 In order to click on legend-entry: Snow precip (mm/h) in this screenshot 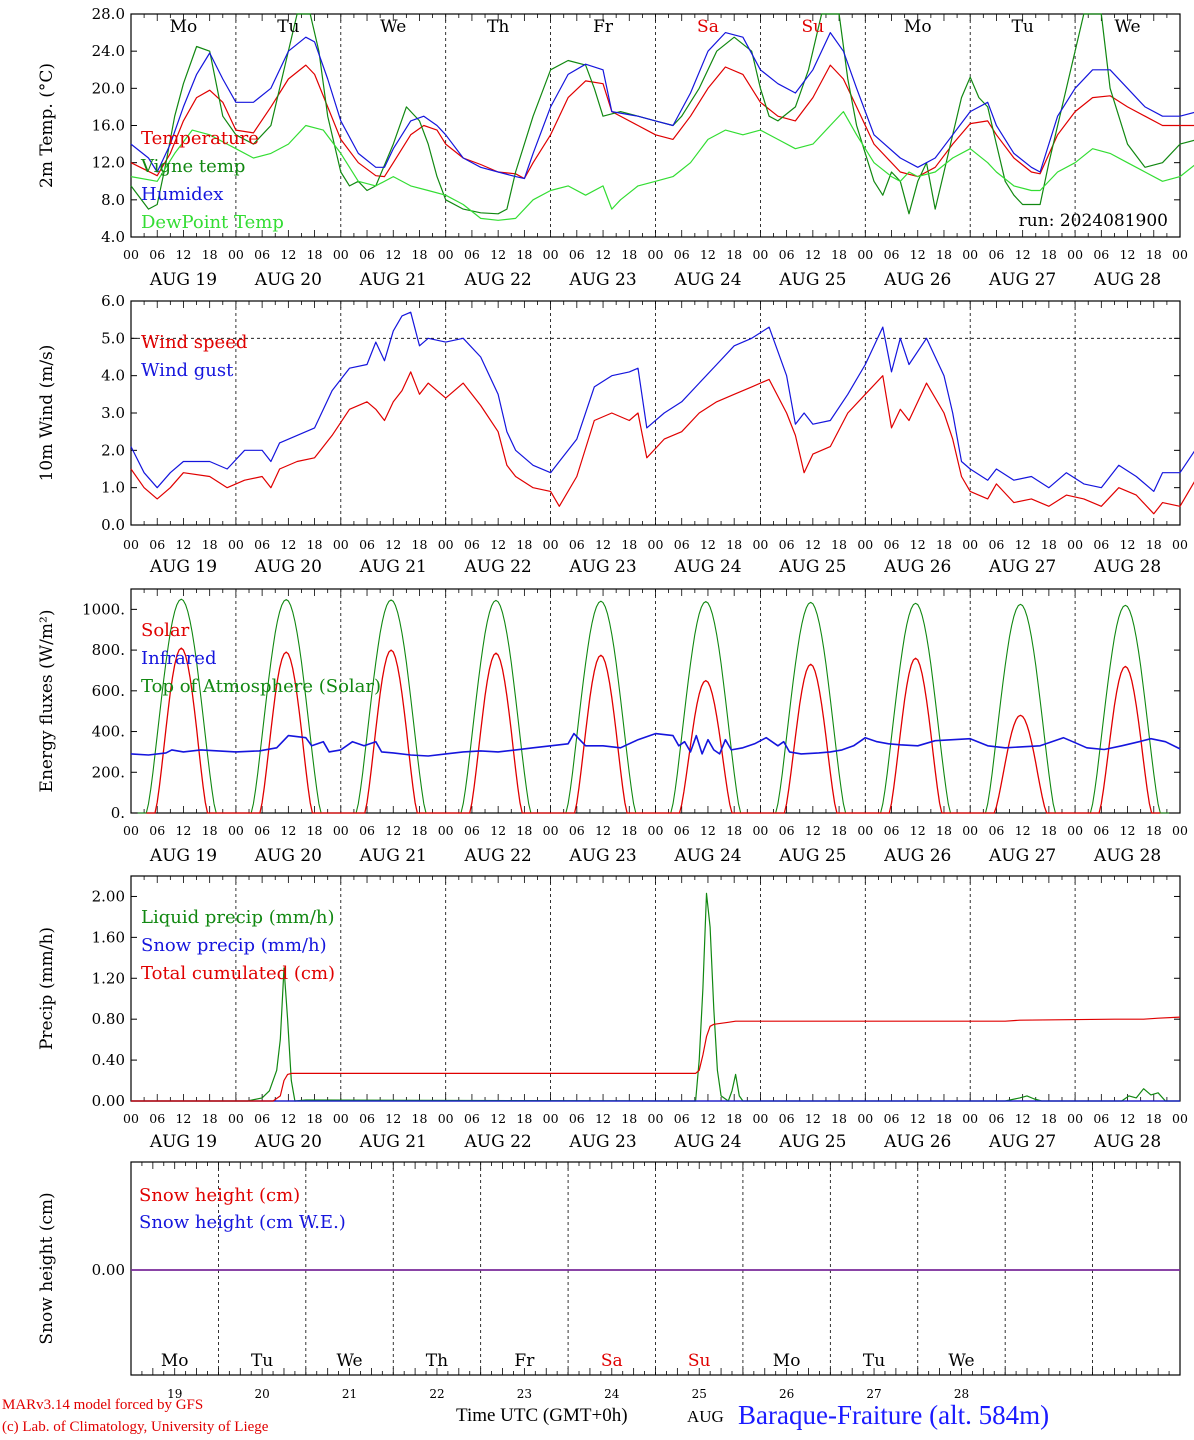, I will do `click(234, 945)`.